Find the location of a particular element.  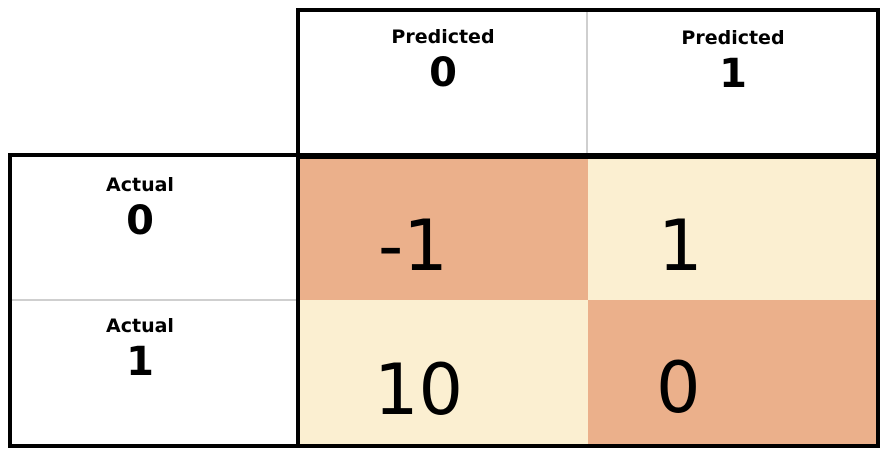

matrix-cell-tn: -1 is located at coordinates (443, 227).